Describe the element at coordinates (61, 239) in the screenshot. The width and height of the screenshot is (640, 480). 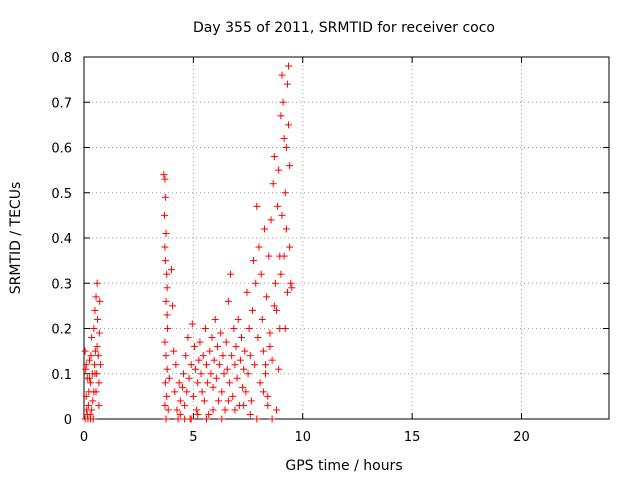
I see `y-tick-label: 0.4` at that location.